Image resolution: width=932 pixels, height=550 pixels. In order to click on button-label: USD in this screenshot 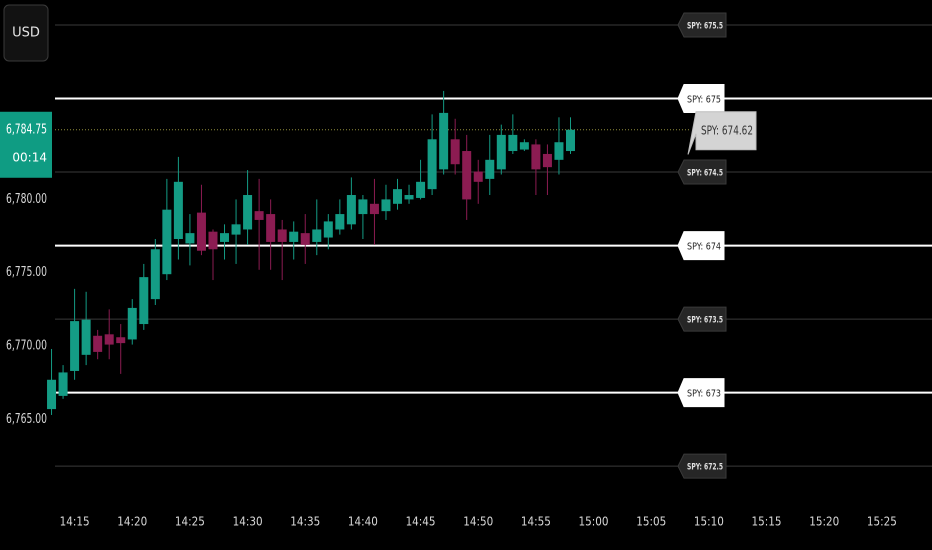, I will do `click(26, 33)`.